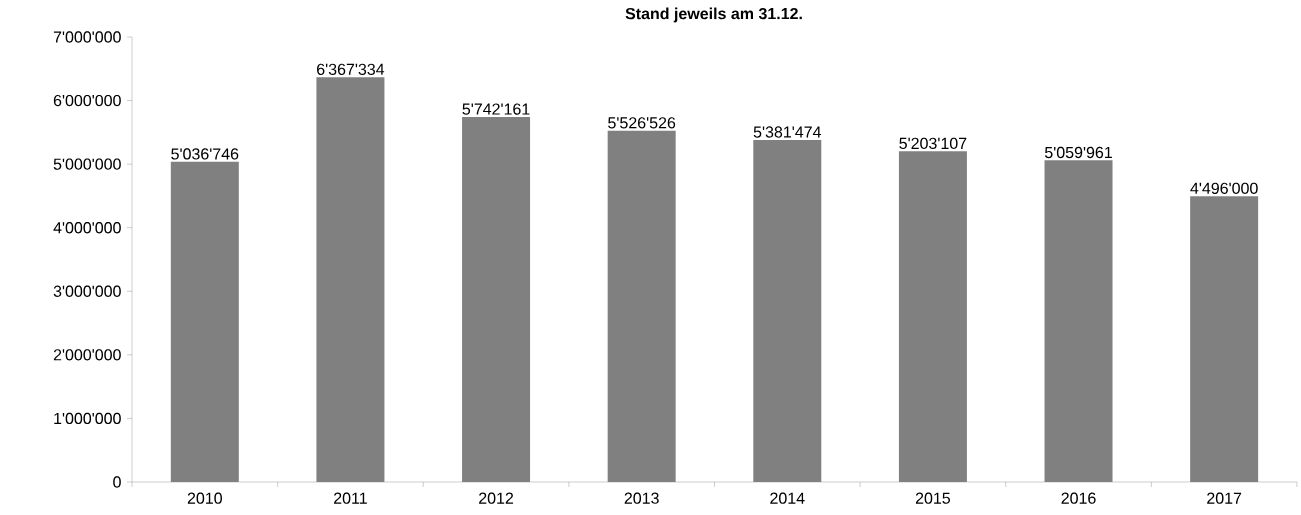 The width and height of the screenshot is (1301, 515). I want to click on y-tick-label: 2'000'000, so click(87, 355).